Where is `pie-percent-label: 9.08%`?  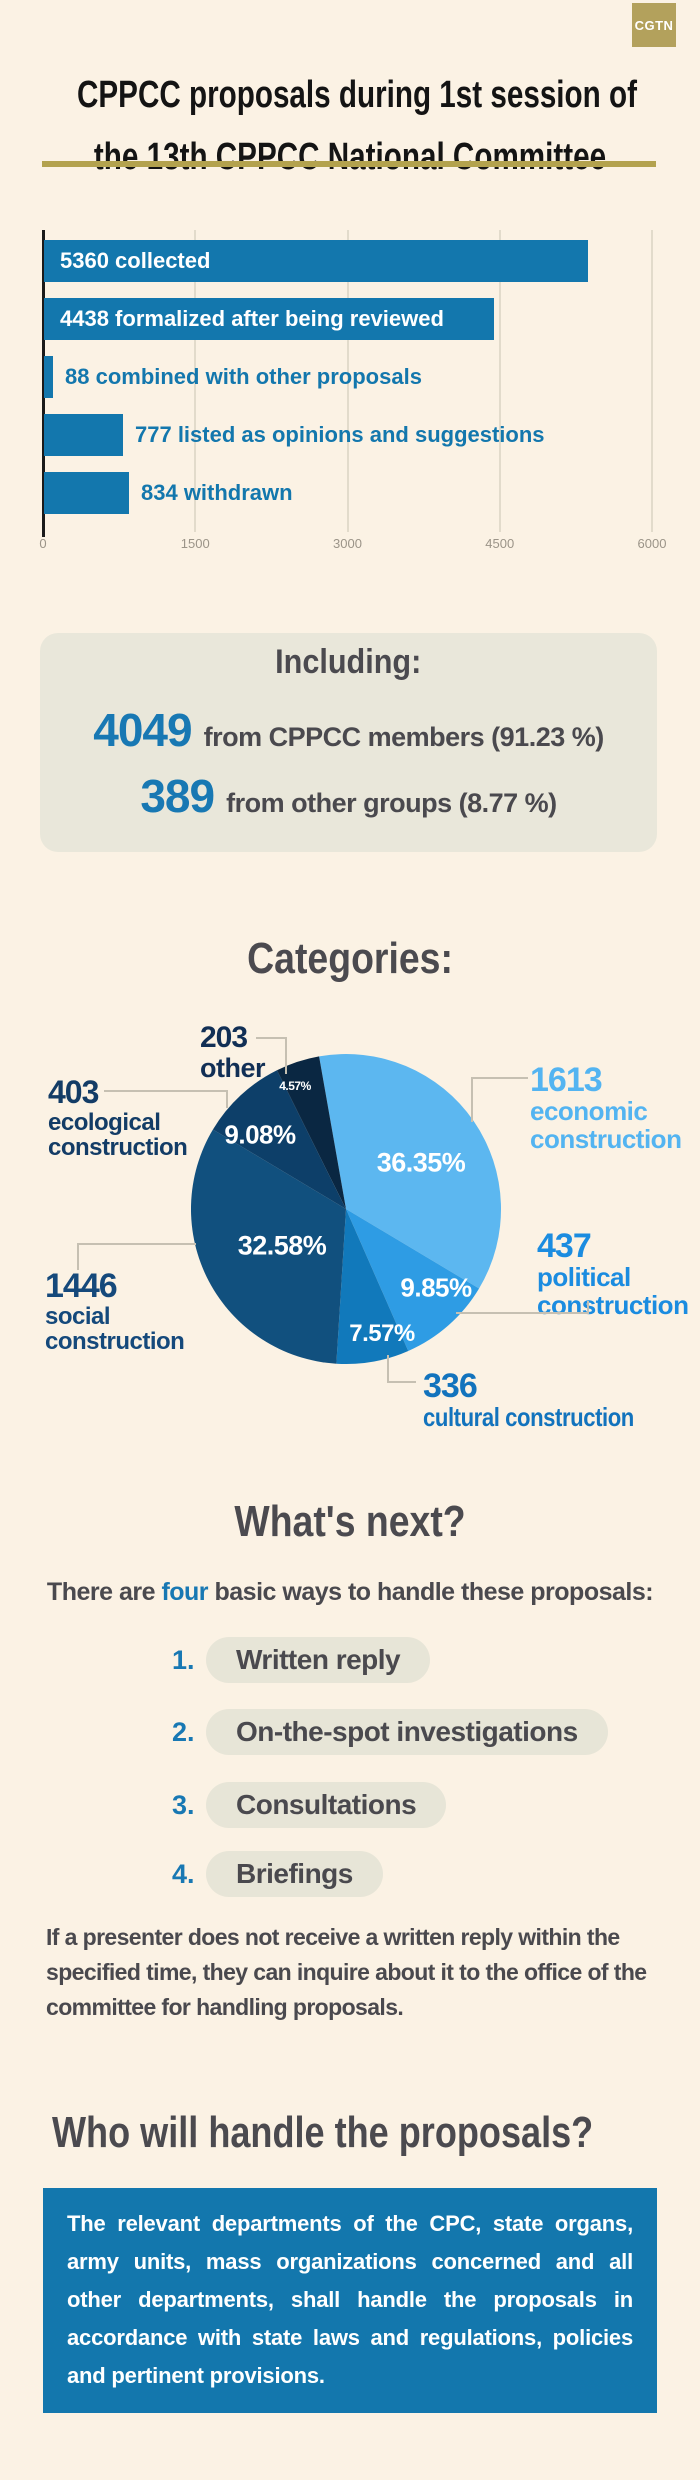 pie-percent-label: 9.08% is located at coordinates (260, 1134).